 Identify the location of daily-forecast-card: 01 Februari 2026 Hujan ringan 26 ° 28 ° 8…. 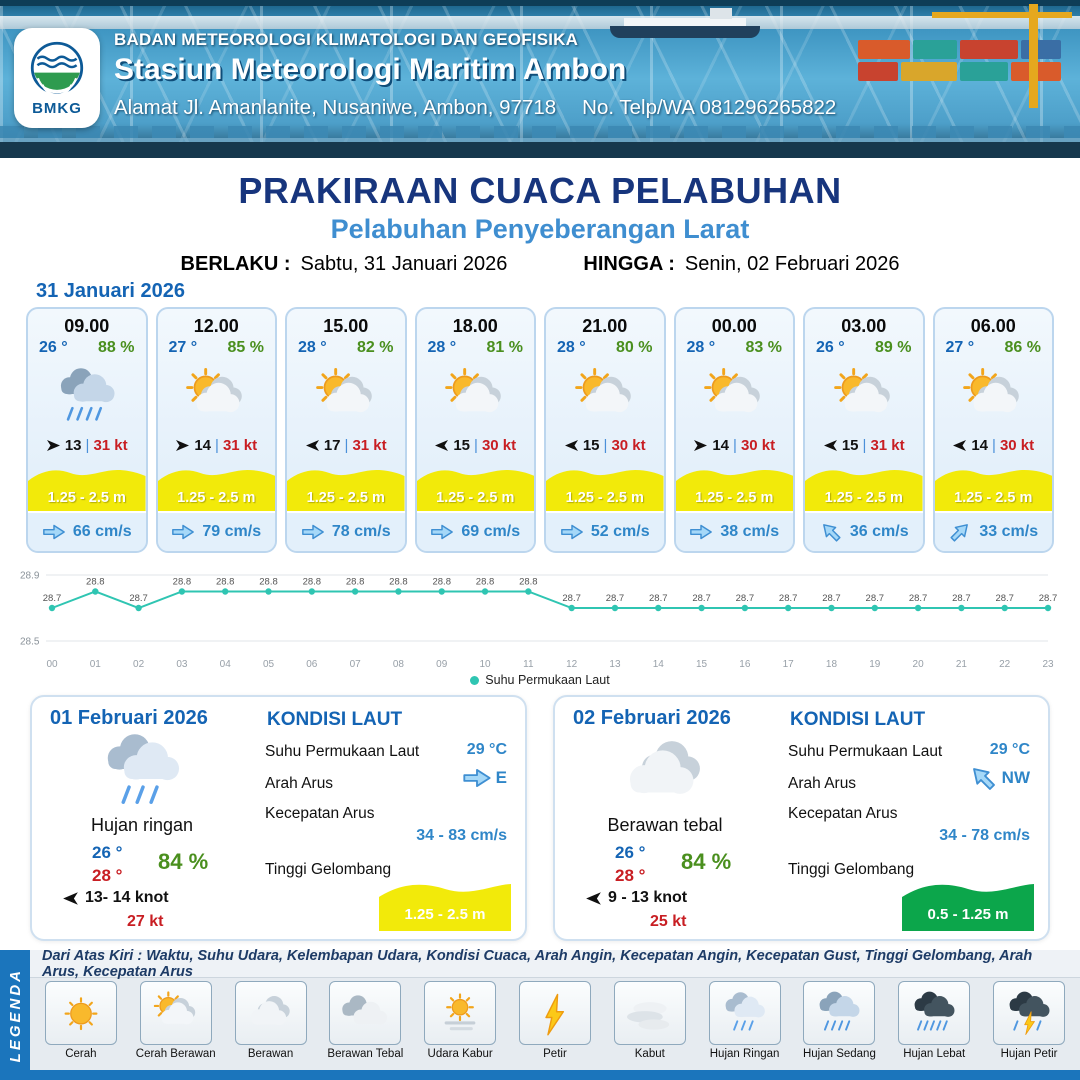
(278, 818).